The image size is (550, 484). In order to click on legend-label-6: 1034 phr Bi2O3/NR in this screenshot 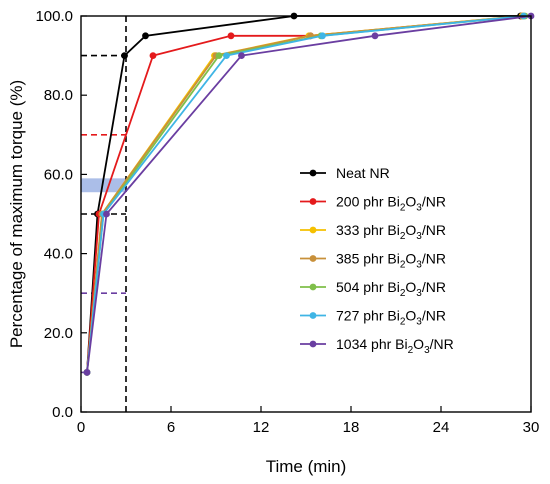, I will do `click(395, 346)`.